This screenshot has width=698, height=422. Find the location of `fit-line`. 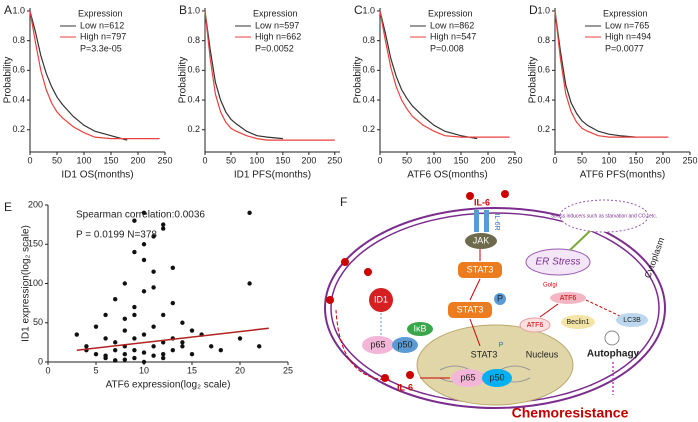

fit-line is located at coordinates (172, 339).